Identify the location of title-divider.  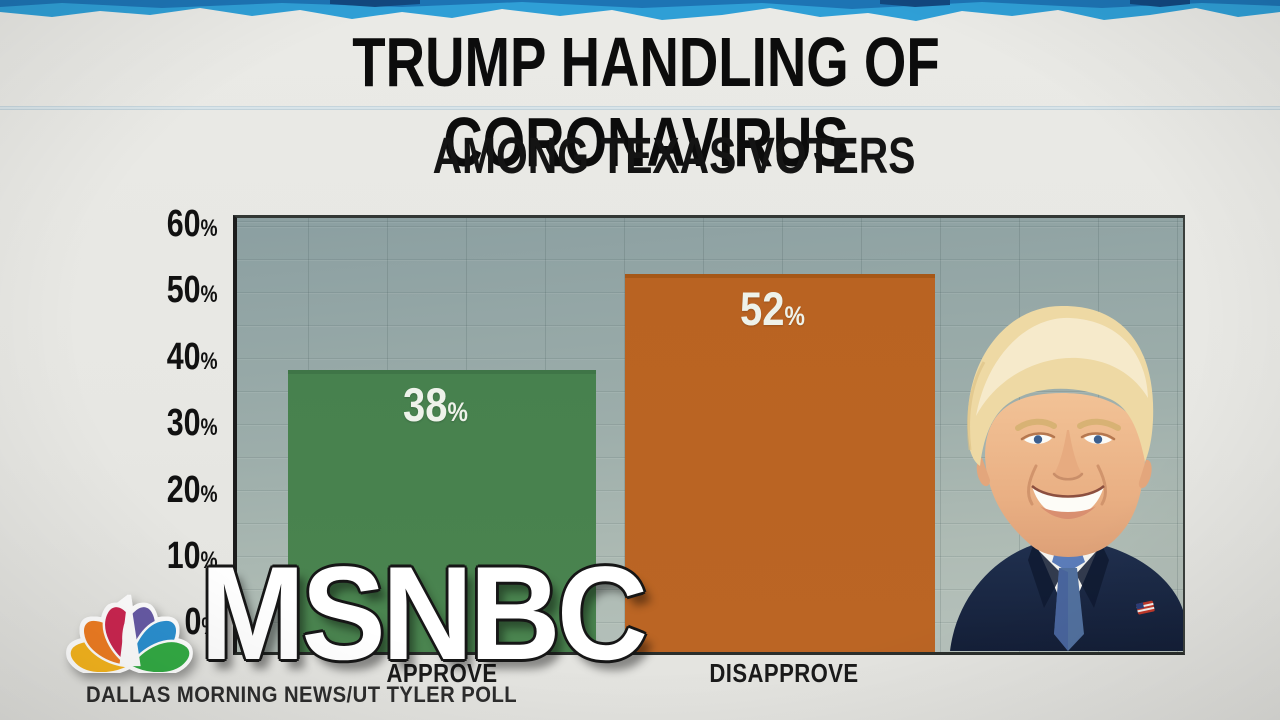
(640, 108).